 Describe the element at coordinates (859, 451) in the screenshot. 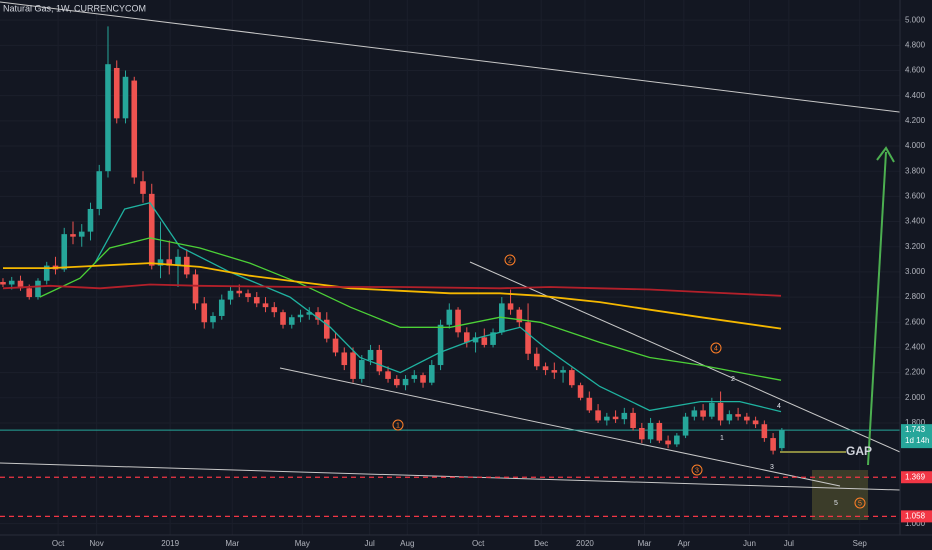

I see `gap-label: GAP` at that location.